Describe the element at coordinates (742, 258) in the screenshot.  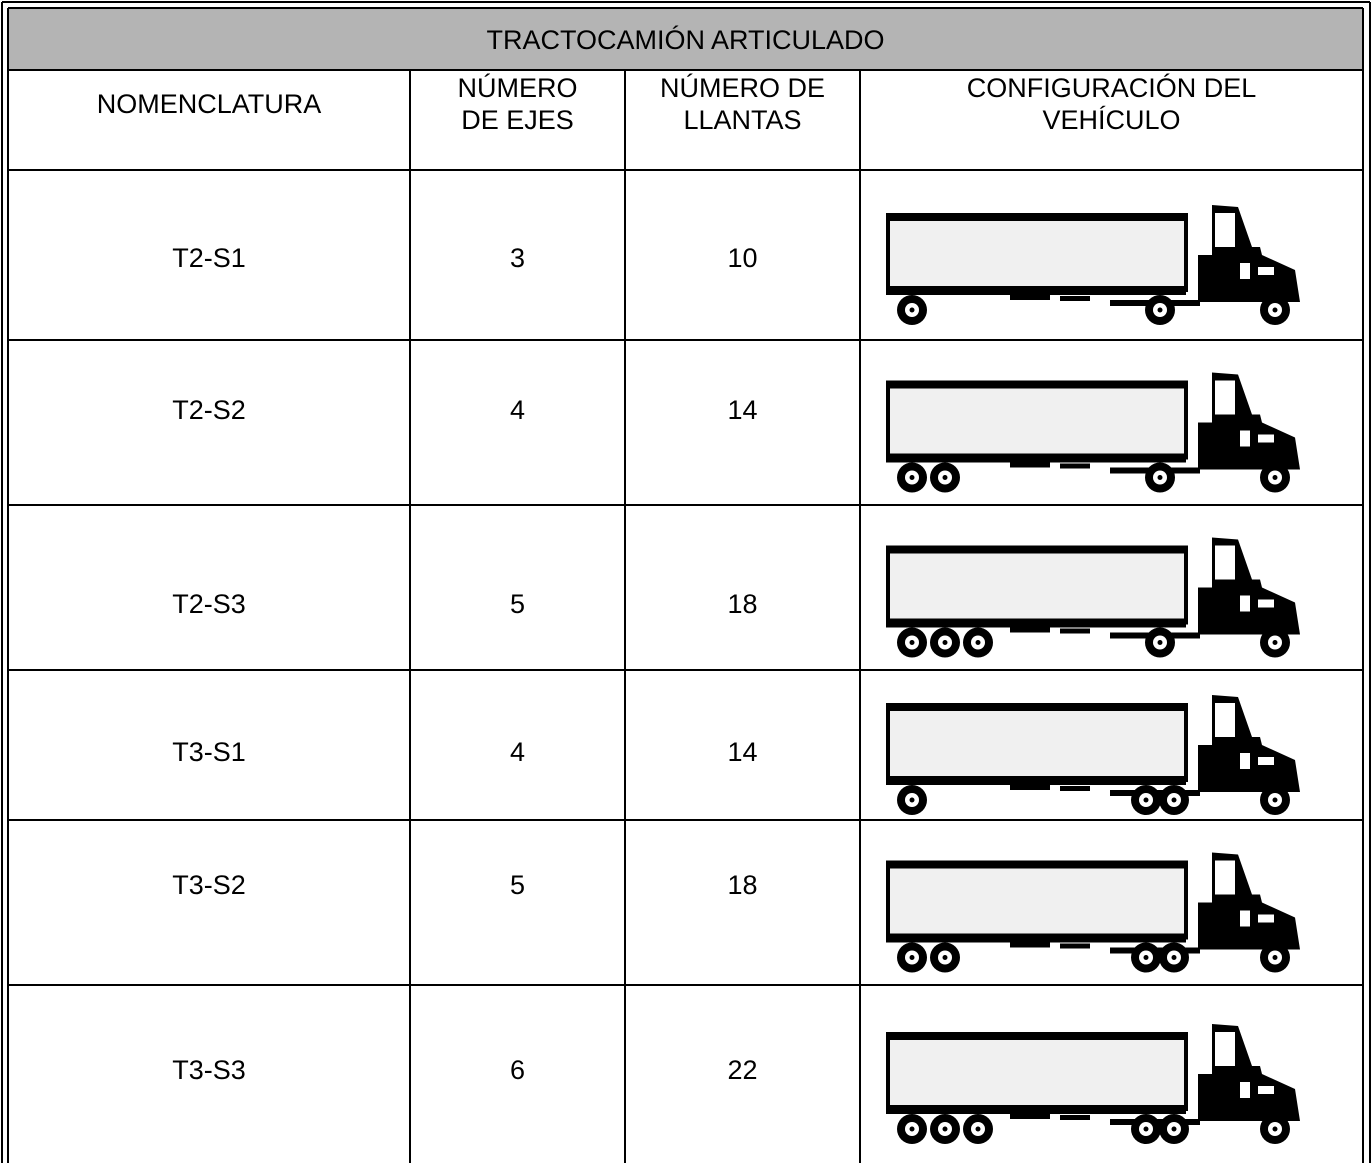
I see `tire-count: 10` at that location.